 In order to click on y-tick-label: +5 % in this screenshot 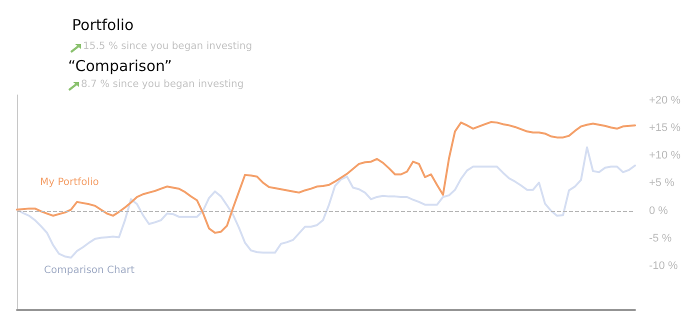, I will do `click(662, 183)`.